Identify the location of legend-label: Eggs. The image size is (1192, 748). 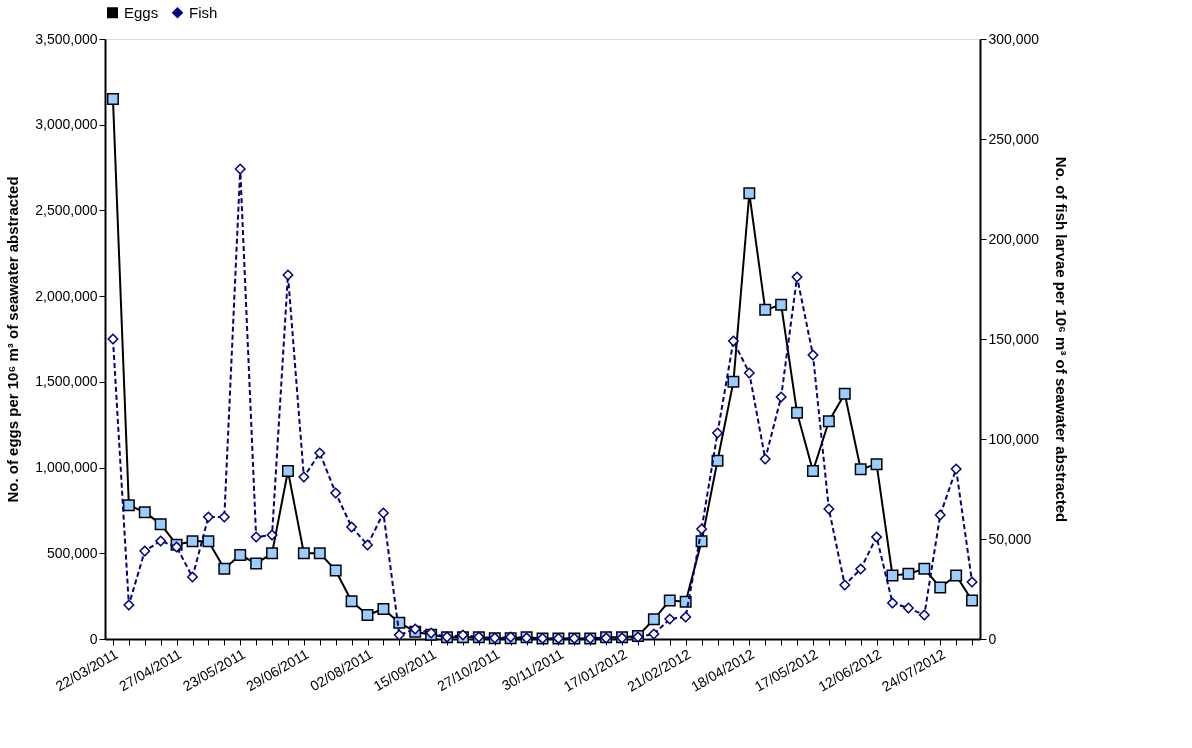
(141, 12).